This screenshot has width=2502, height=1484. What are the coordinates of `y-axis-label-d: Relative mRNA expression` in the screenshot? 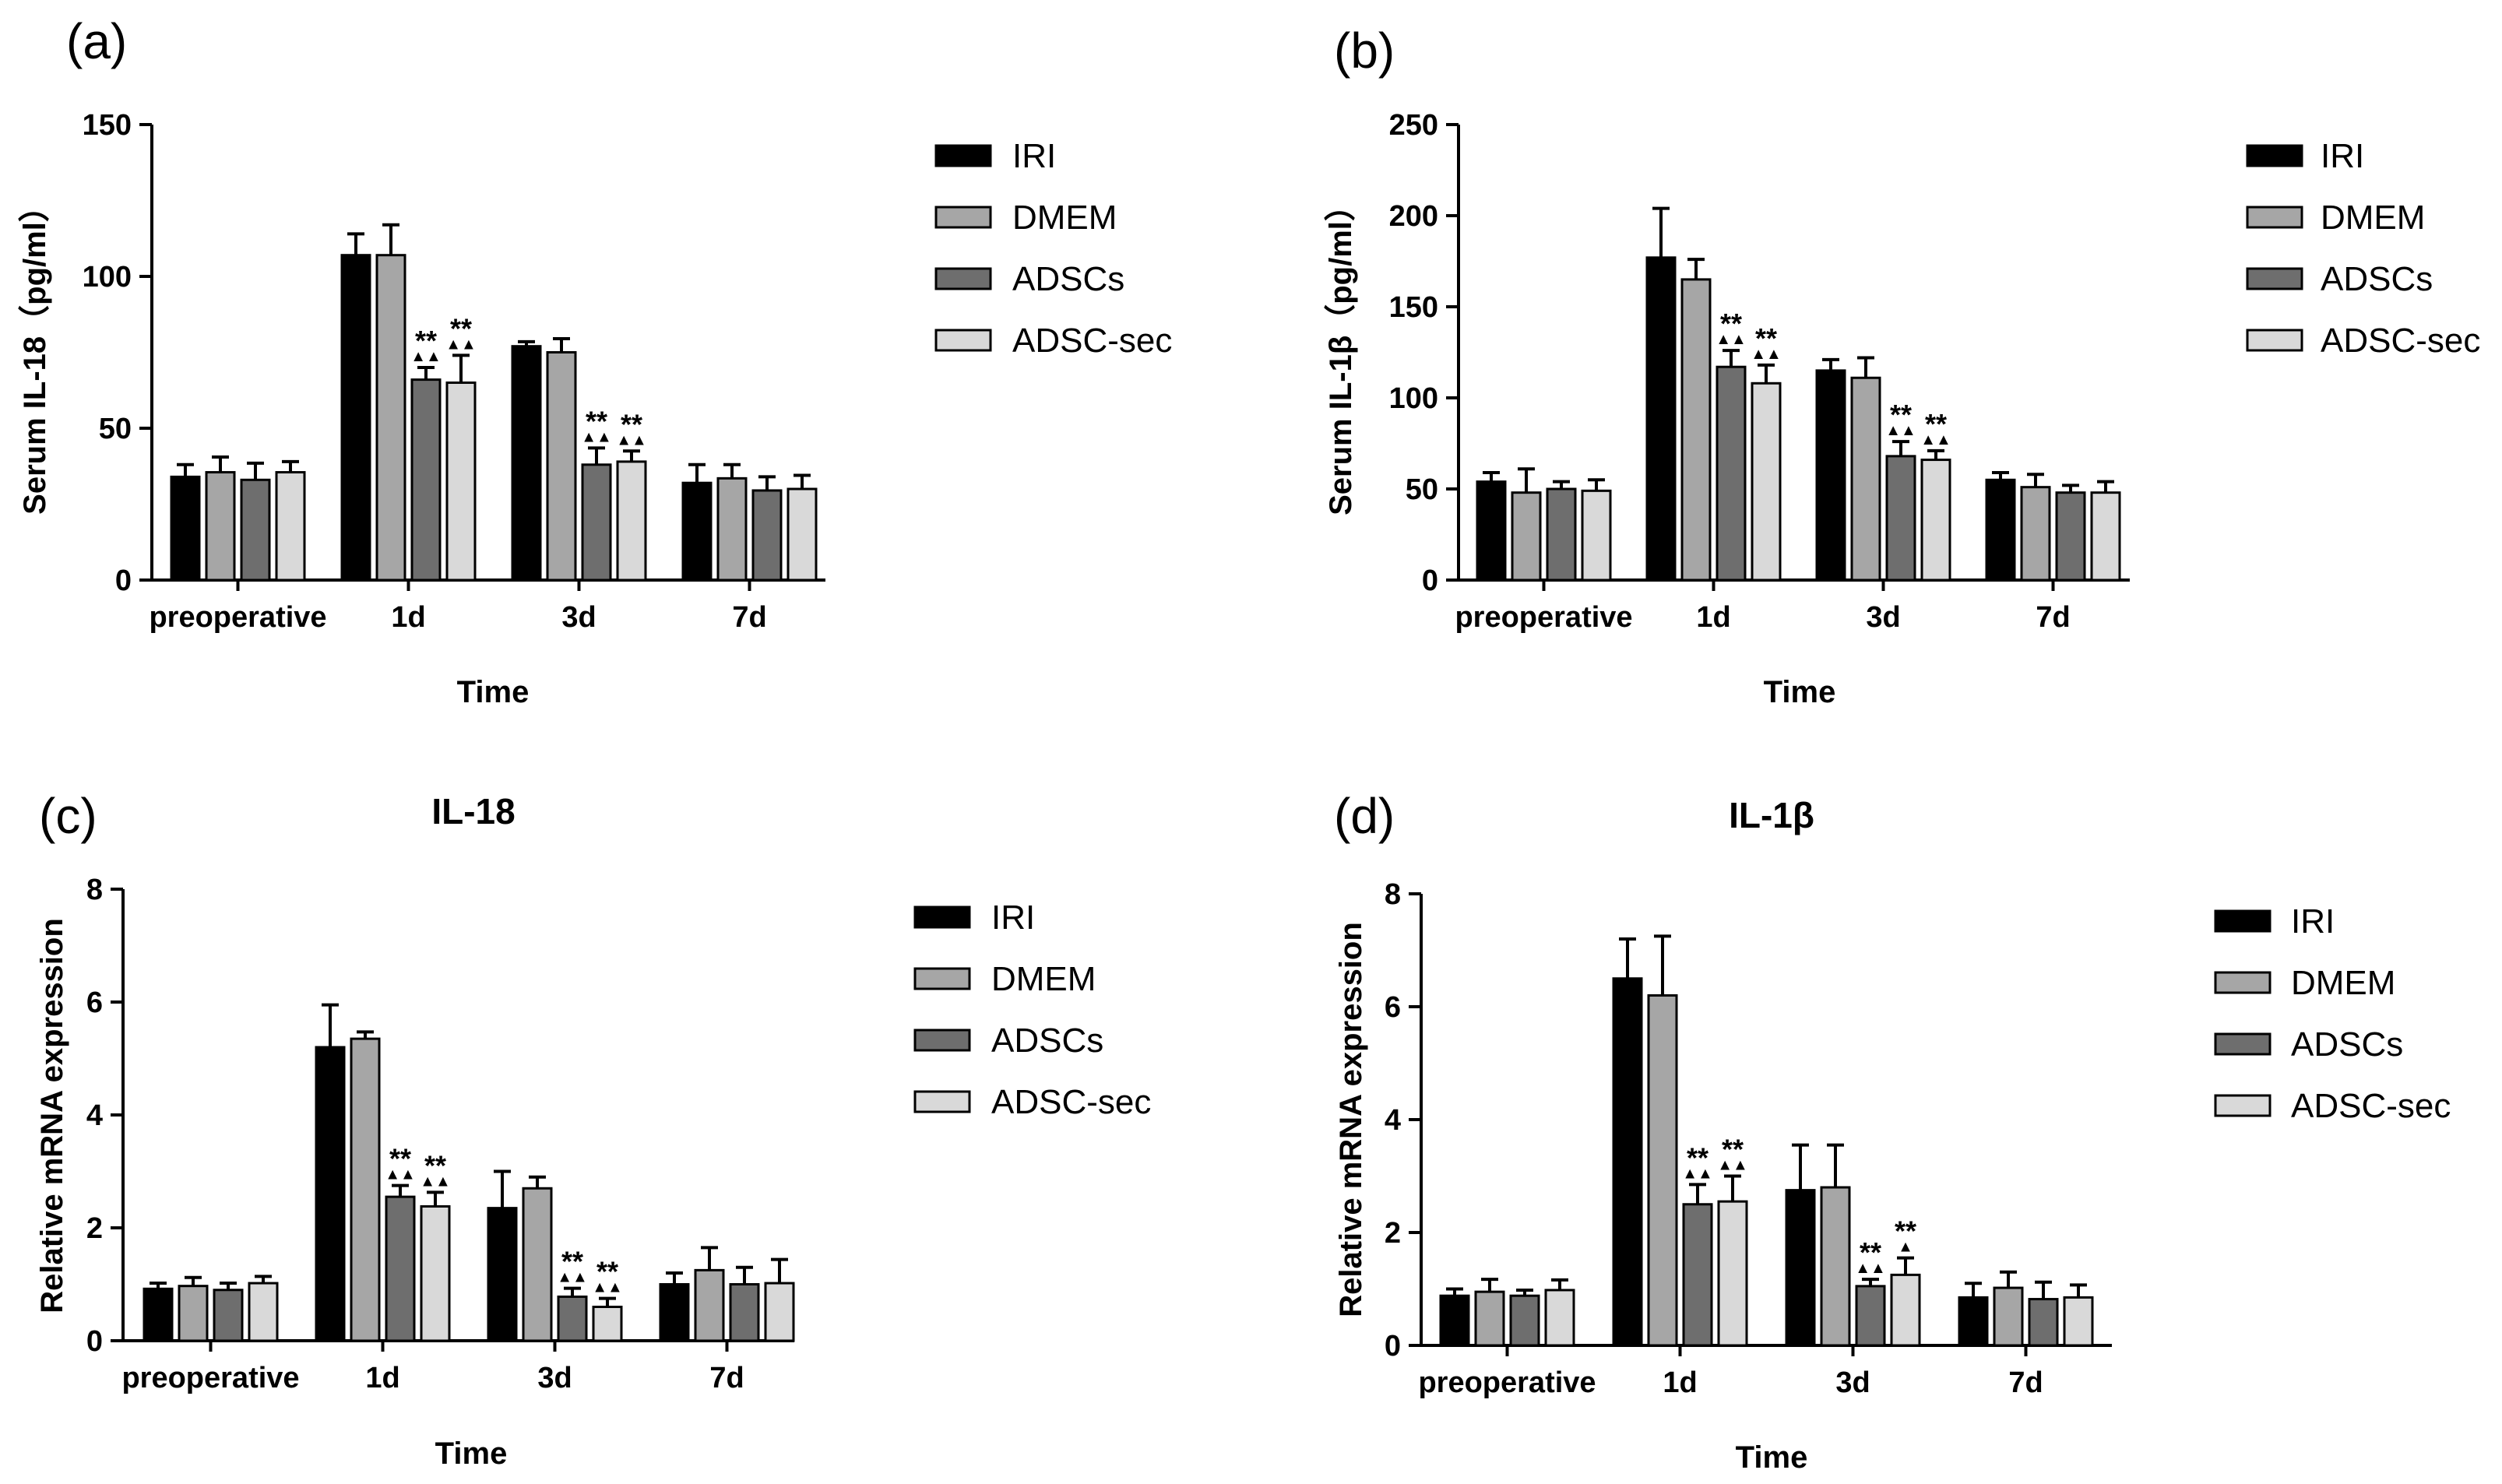 It's located at (1351, 1120).